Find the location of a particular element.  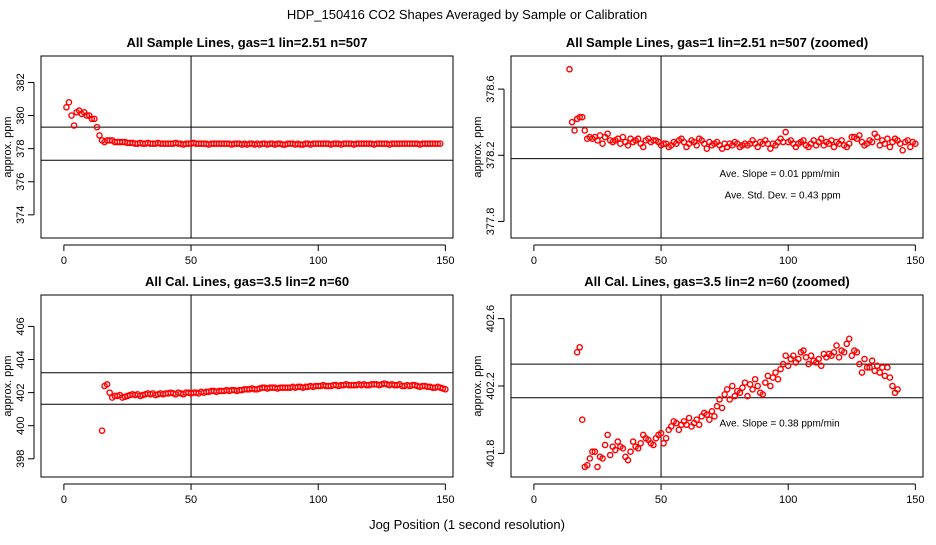

y-tick-label: 380 is located at coordinates (21, 115).